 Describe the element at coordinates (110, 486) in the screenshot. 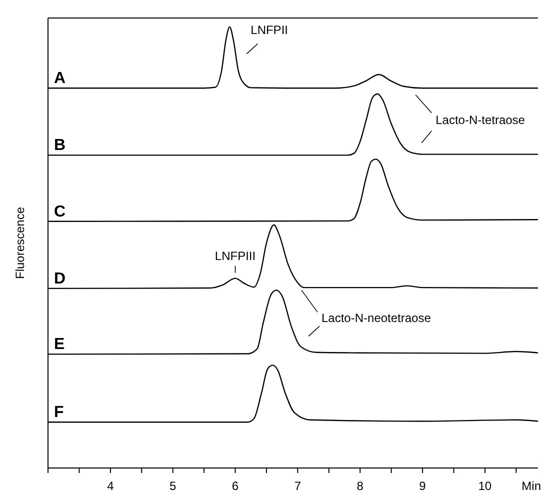

I see `x-tick-label: 4` at that location.